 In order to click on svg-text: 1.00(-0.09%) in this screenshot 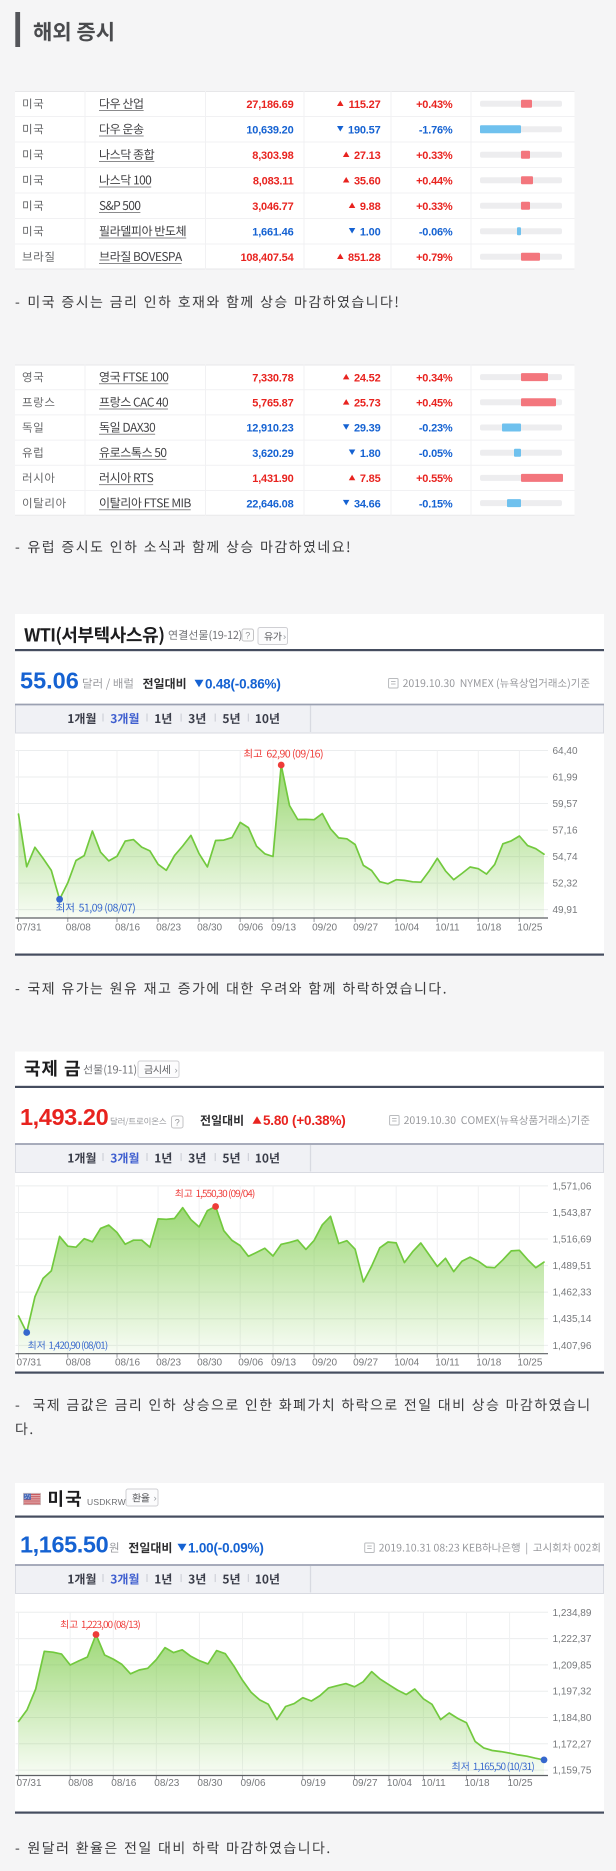, I will do `click(226, 1548)`.